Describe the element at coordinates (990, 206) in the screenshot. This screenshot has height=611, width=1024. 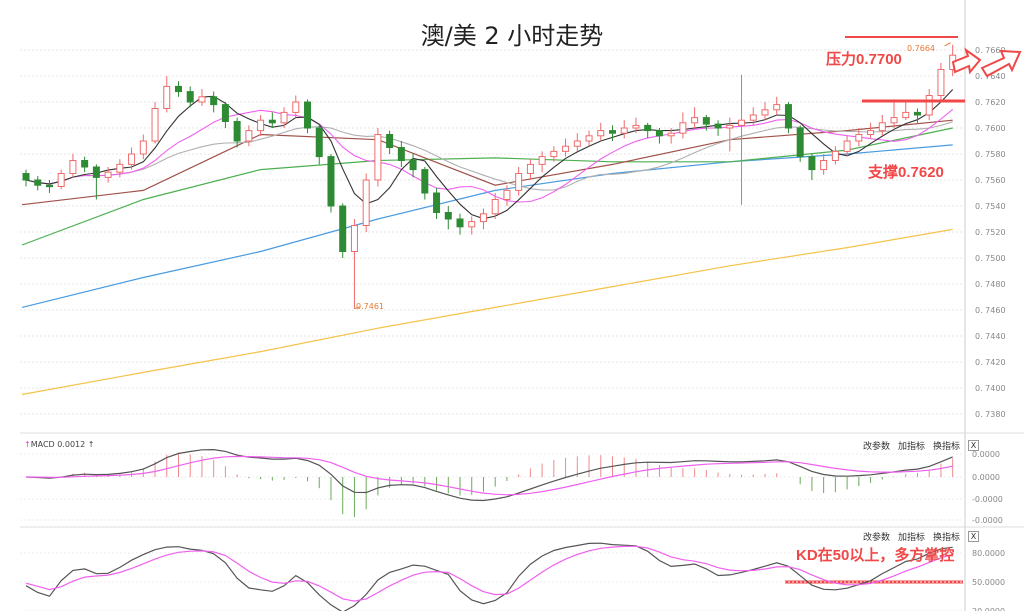
I see `y-tick-label: 0. 7540` at that location.